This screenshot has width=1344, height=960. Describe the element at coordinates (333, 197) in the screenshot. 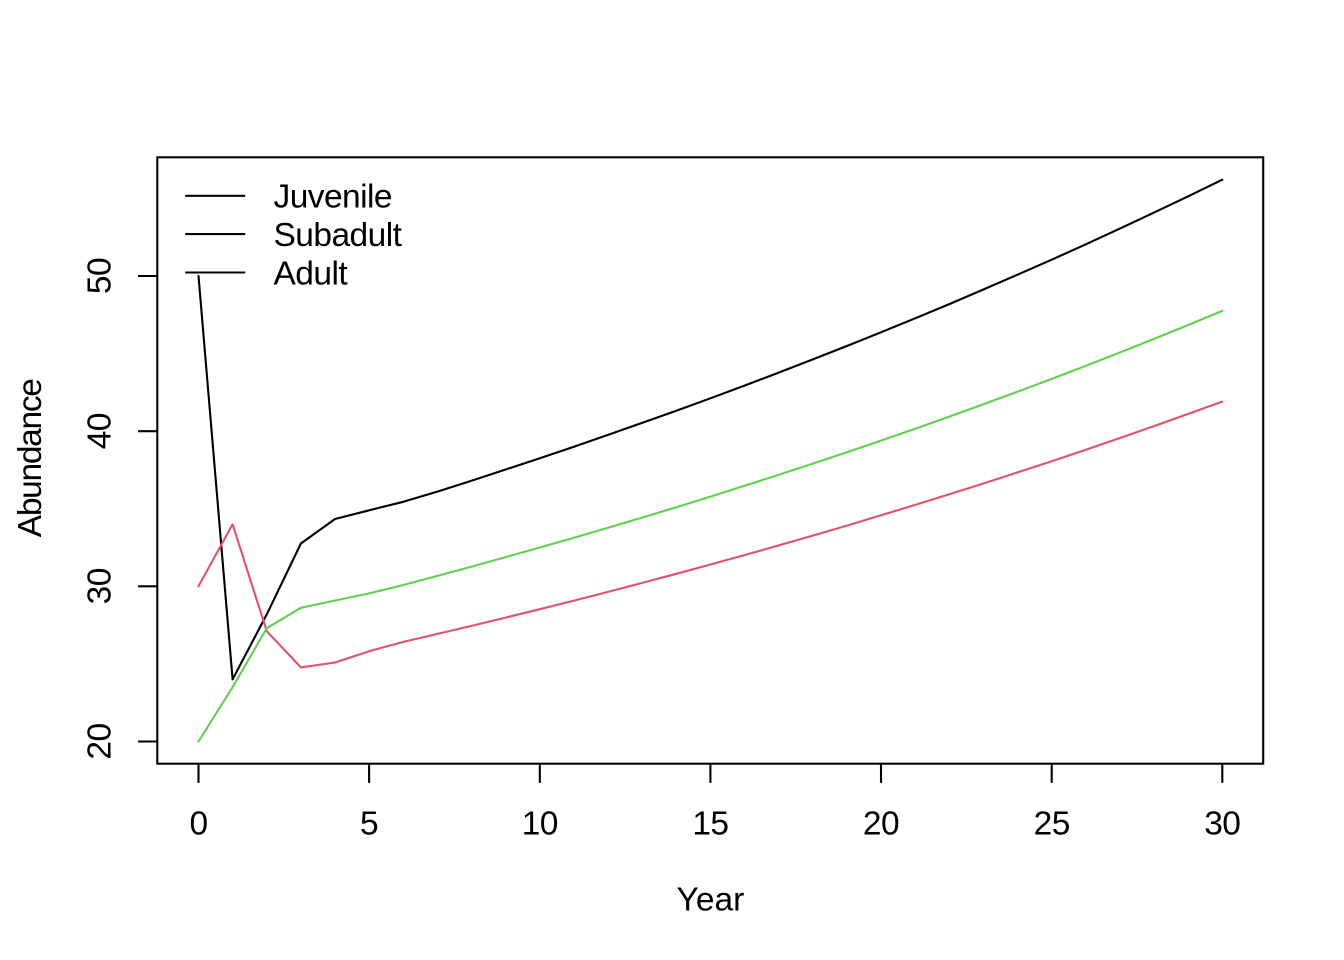

I see `svg-text: Juvenile` at that location.